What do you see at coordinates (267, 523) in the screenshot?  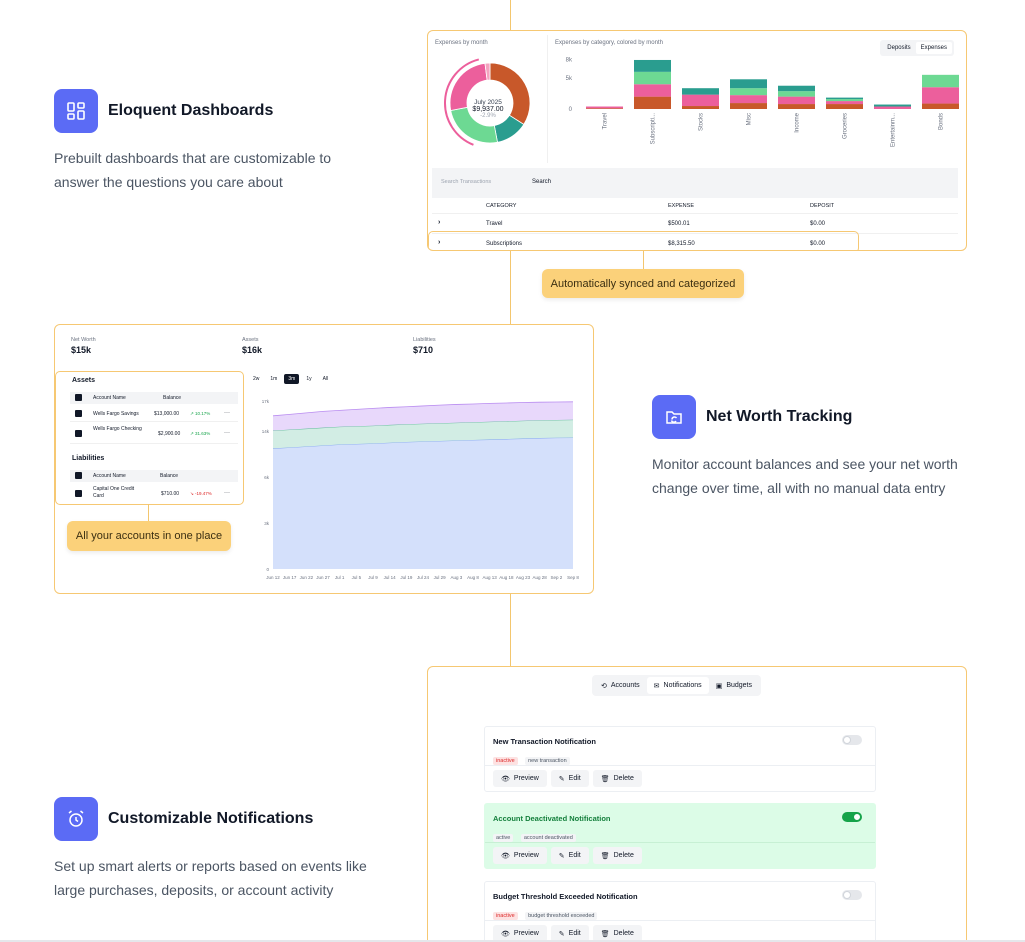 I see `y-tick-label: 3k` at bounding box center [267, 523].